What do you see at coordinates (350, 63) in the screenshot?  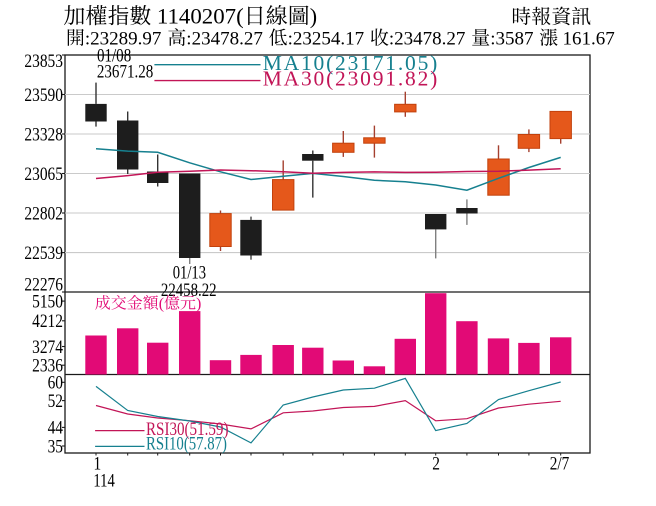 I see `svg-text: MA10(23171.05)` at bounding box center [350, 63].